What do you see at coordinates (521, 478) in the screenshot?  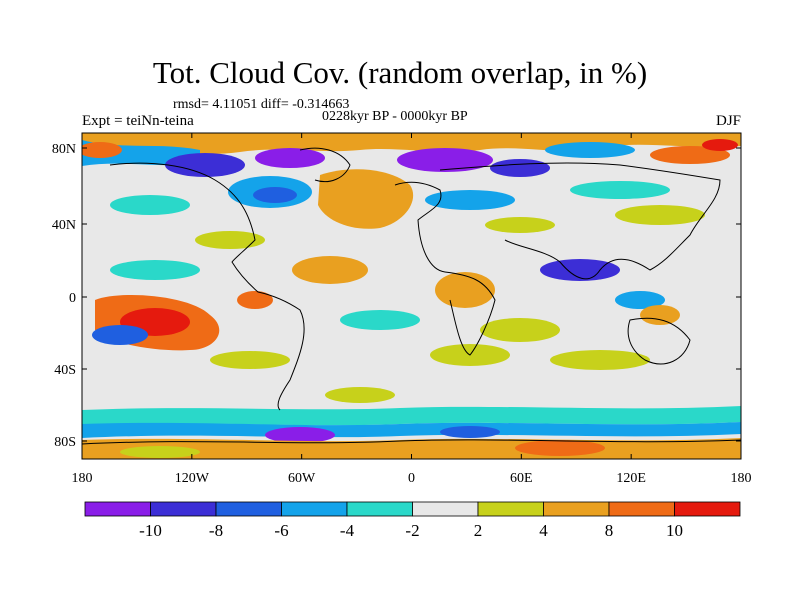 I see `lon-tick-label: 60E` at bounding box center [521, 478].